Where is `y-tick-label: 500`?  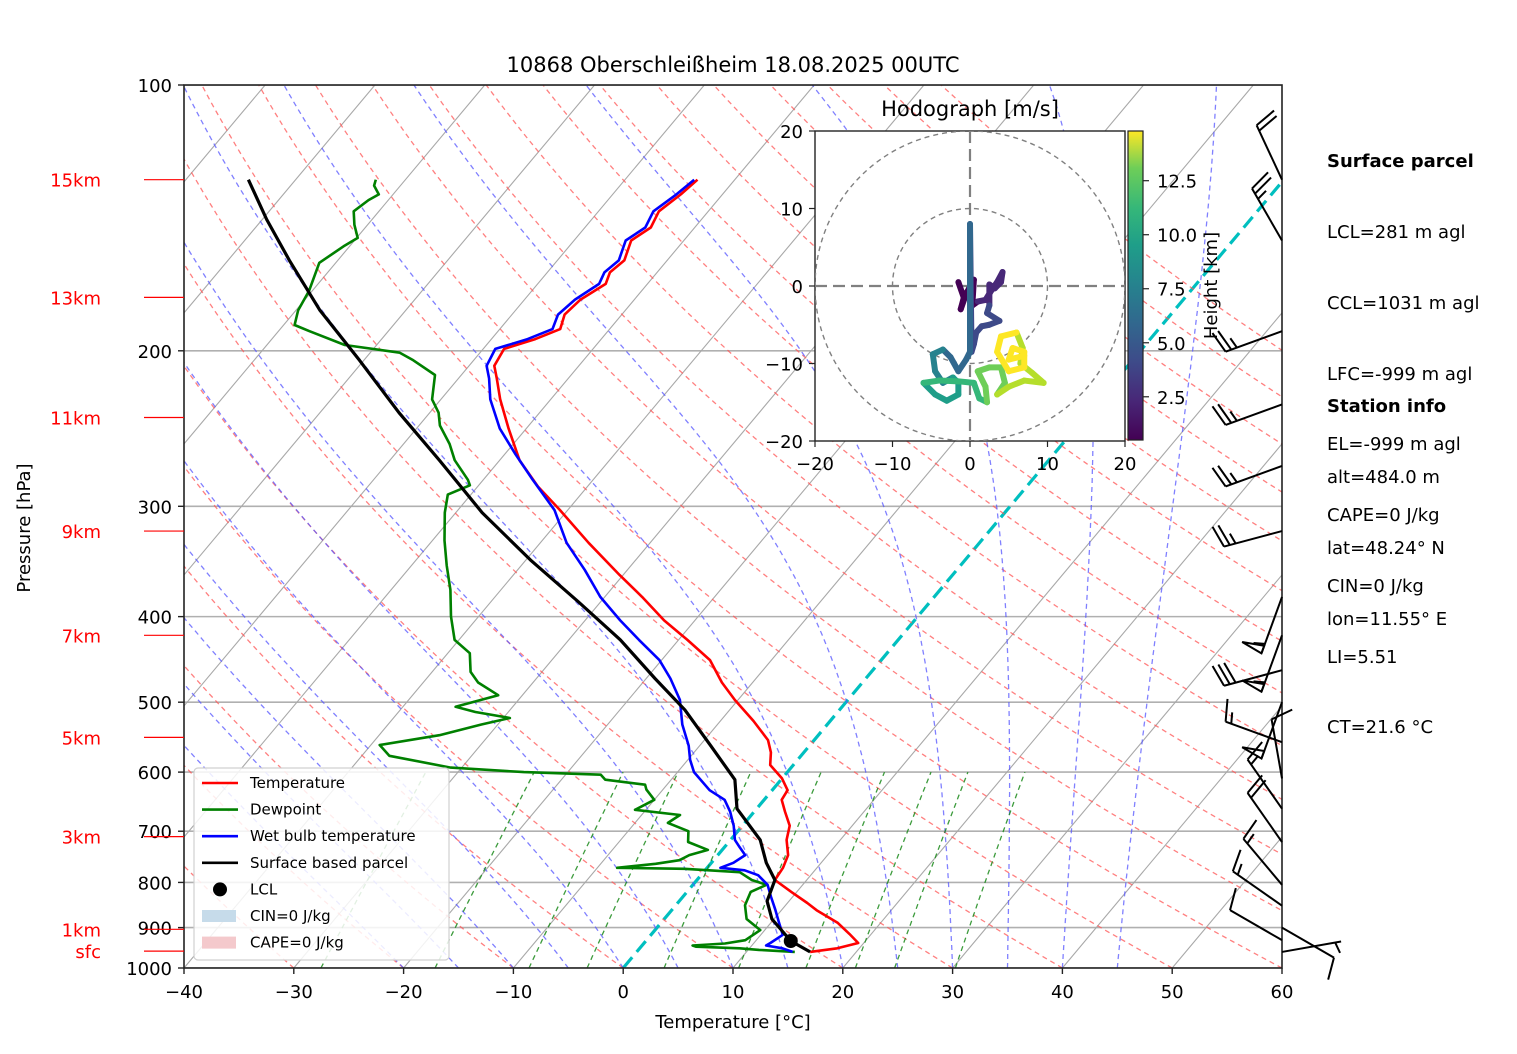
y-tick-label: 500 is located at coordinates (155, 703).